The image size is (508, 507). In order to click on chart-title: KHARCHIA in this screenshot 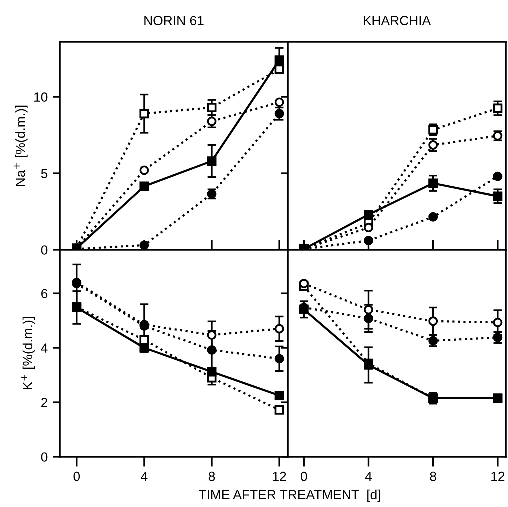, I will do `click(398, 21)`.